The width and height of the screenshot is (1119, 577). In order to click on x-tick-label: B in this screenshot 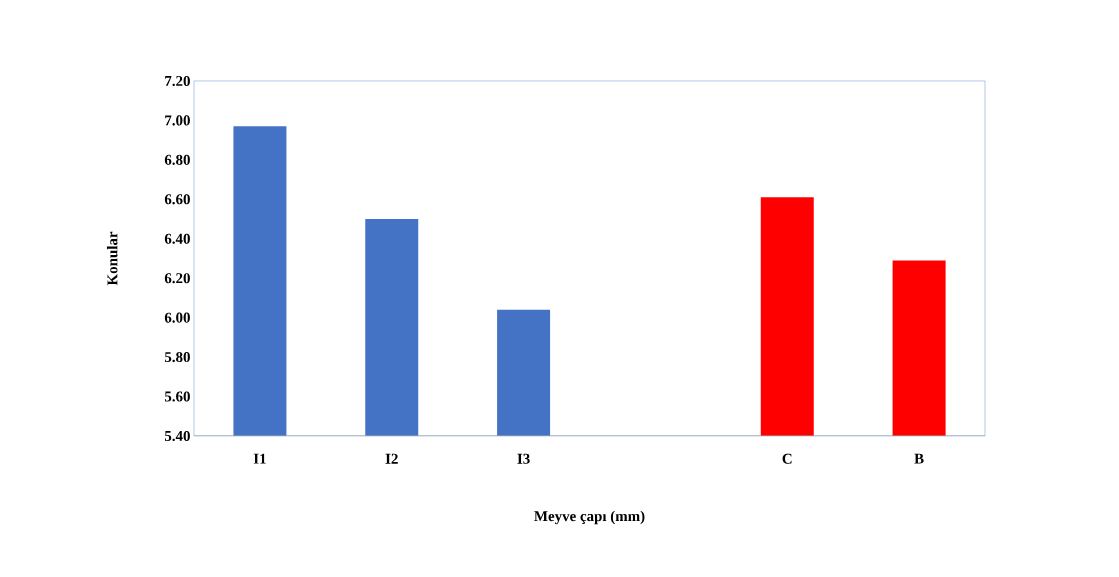, I will do `click(919, 458)`.